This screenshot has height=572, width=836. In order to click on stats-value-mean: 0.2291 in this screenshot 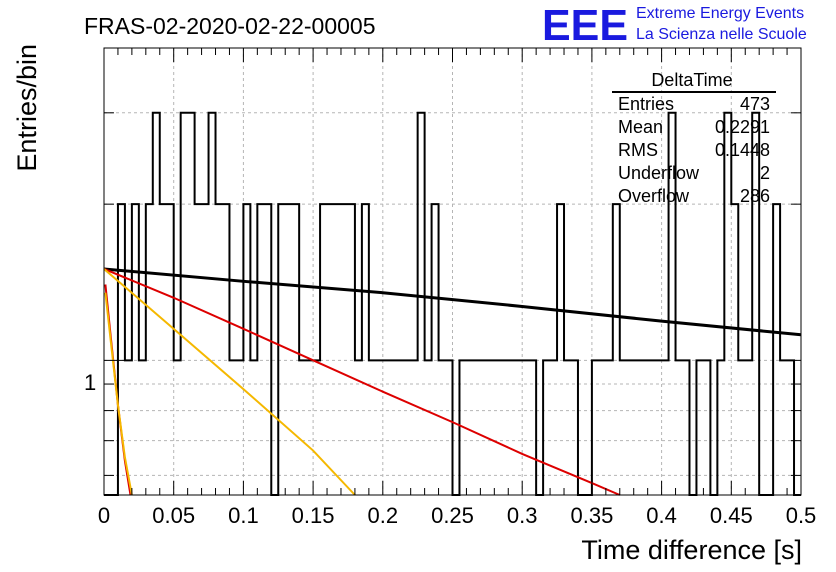, I will do `click(742, 127)`.